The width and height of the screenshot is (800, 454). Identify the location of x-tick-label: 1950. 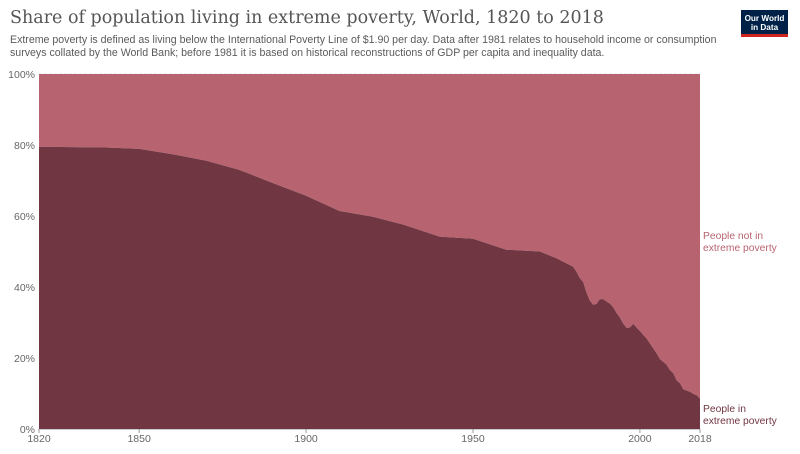
(473, 439).